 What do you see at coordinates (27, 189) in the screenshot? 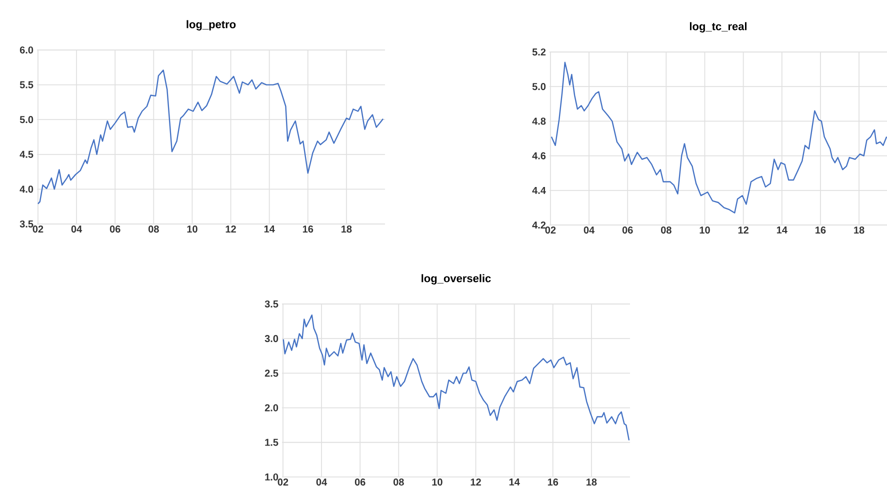
I see `y-tick-label: 4.0` at bounding box center [27, 189].